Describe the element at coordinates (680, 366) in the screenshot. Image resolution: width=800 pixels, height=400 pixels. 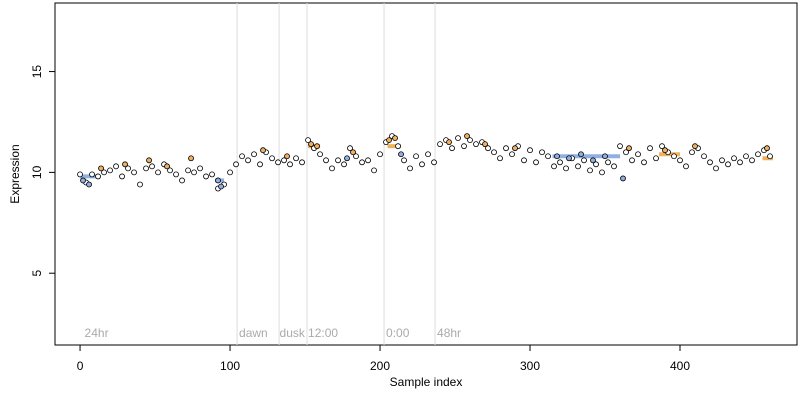
I see `x-tick-label: 400` at that location.